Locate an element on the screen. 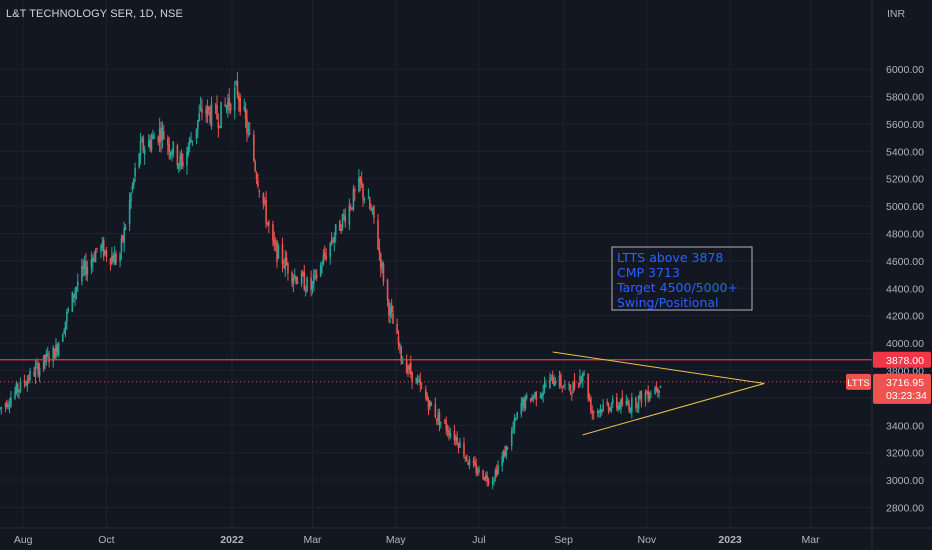 The height and width of the screenshot is (550, 932). symbol-label: LTTS is located at coordinates (858, 383).